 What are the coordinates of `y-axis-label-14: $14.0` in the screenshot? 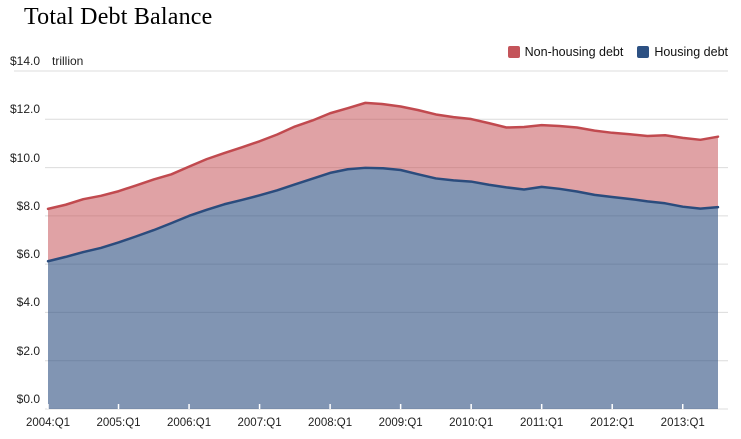 It's located at (24, 61).